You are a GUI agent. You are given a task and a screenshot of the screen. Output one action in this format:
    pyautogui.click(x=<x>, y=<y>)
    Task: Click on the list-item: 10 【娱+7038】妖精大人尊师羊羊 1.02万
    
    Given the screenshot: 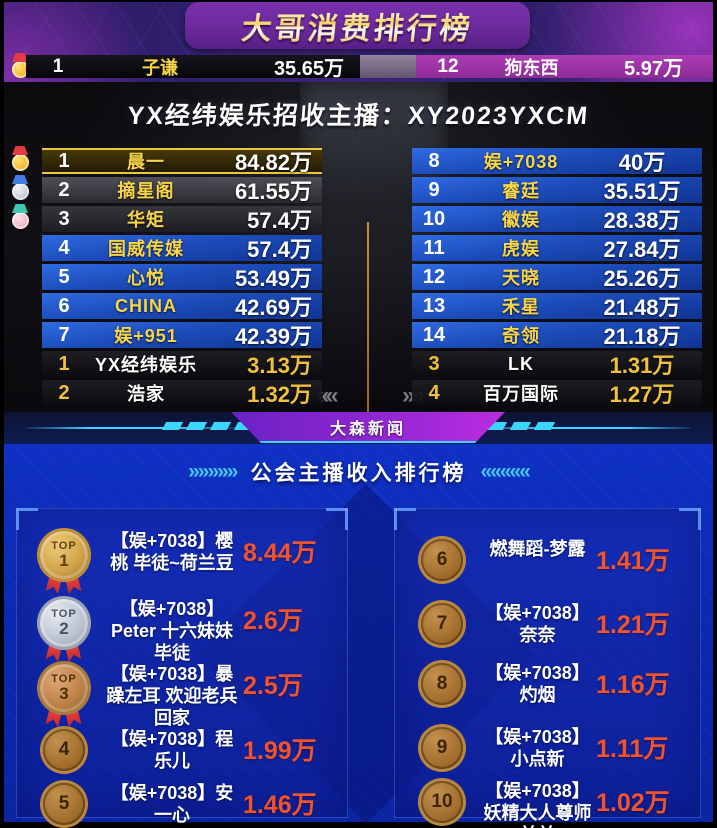 What is the action you would take?
    pyautogui.click(x=548, y=803)
    